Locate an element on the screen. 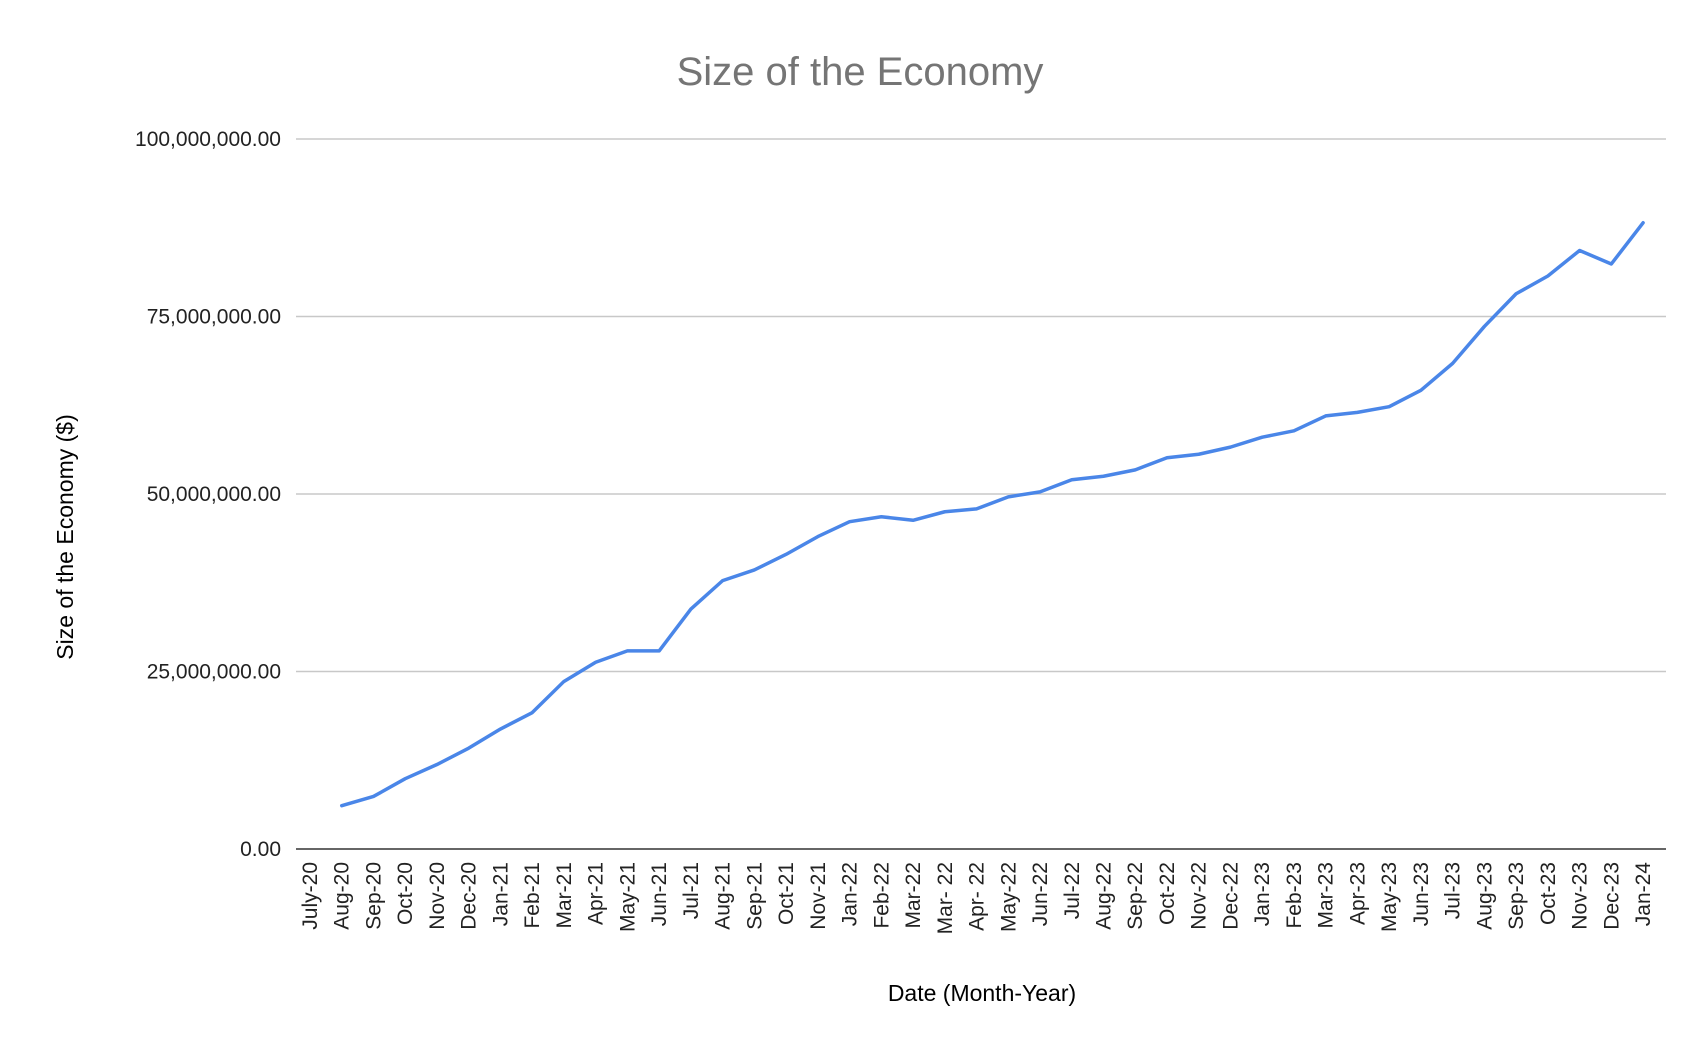  x-tick-label: Aug-23 is located at coordinates (1484, 896).